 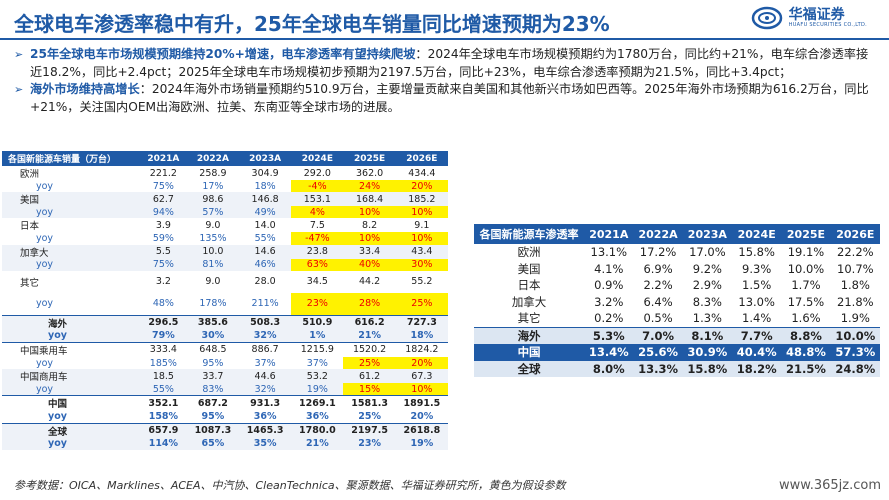 What do you see at coordinates (707, 335) in the screenshot?
I see `table-cell: 8.1%` at bounding box center [707, 335].